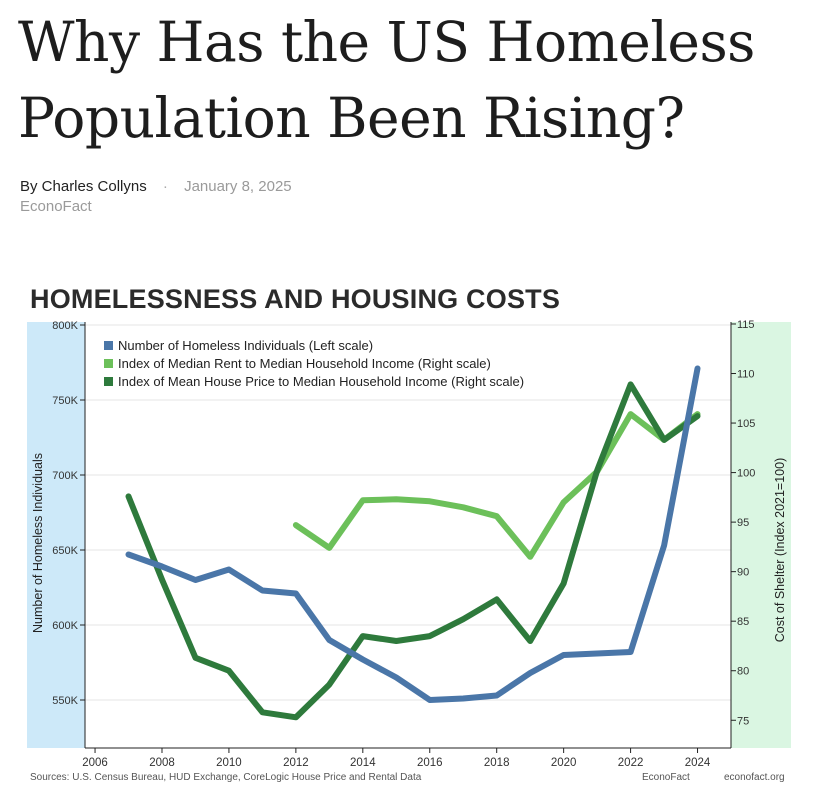 The width and height of the screenshot is (816, 794). I want to click on right-tick-label: 75, so click(743, 721).